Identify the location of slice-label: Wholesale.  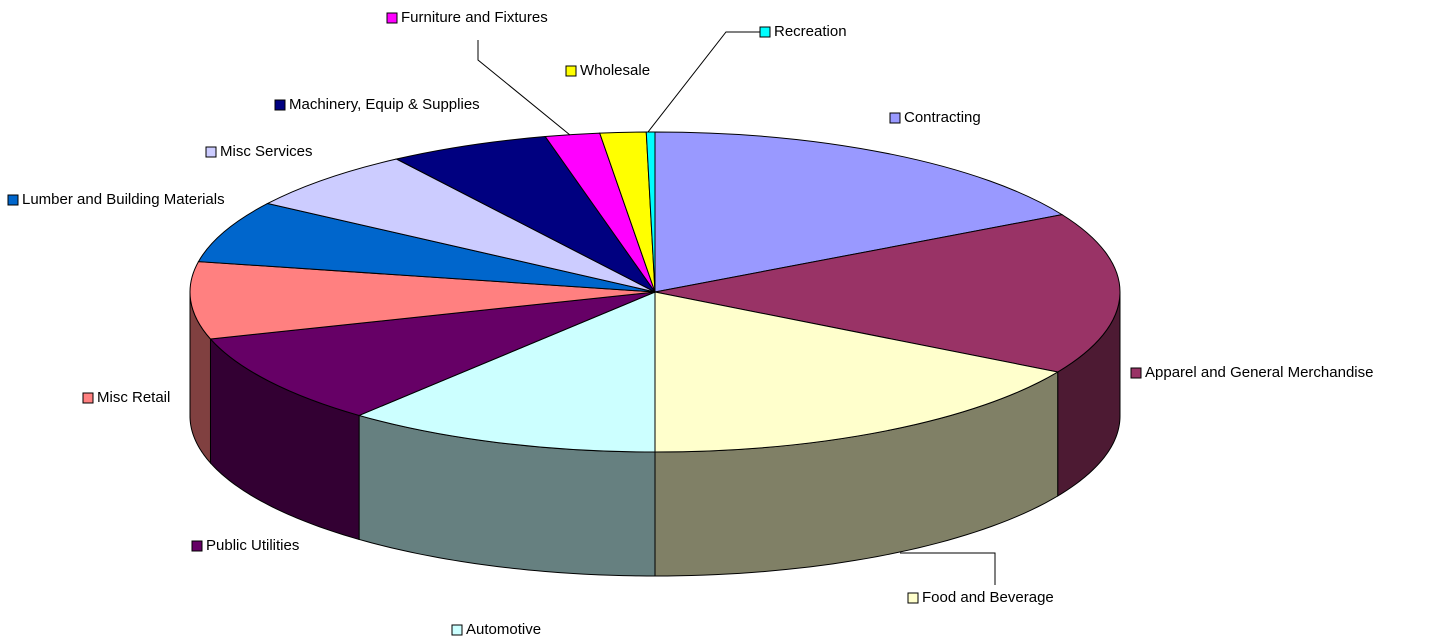
(615, 70).